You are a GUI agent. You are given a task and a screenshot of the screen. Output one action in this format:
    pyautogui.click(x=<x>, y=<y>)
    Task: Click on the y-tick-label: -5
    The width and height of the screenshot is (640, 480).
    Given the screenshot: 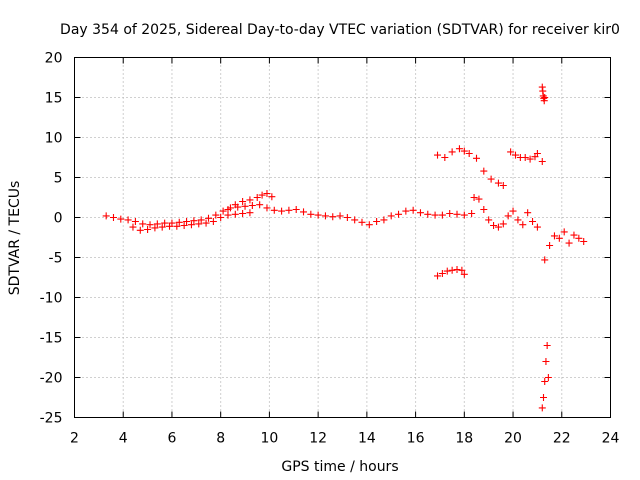 What is the action you would take?
    pyautogui.click(x=56, y=259)
    